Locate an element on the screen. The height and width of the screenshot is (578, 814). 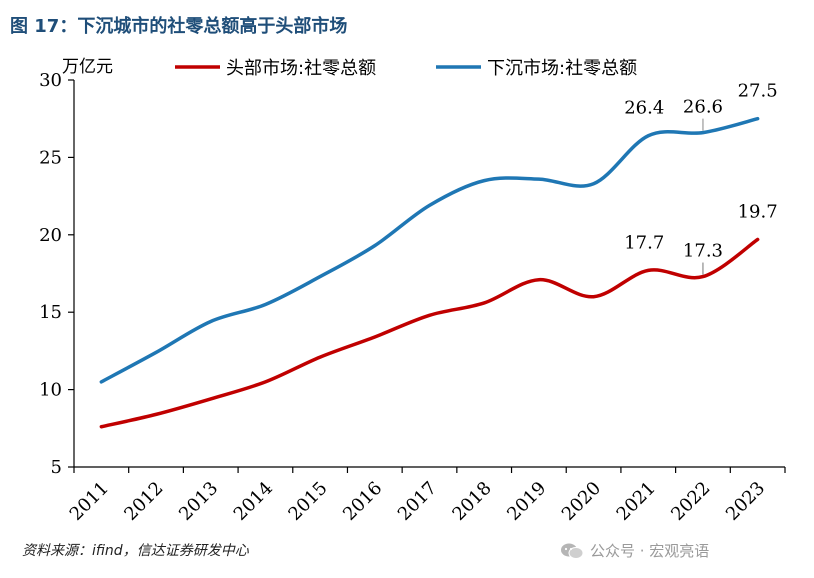
x-tick-label: 2020 is located at coordinates (581, 501).